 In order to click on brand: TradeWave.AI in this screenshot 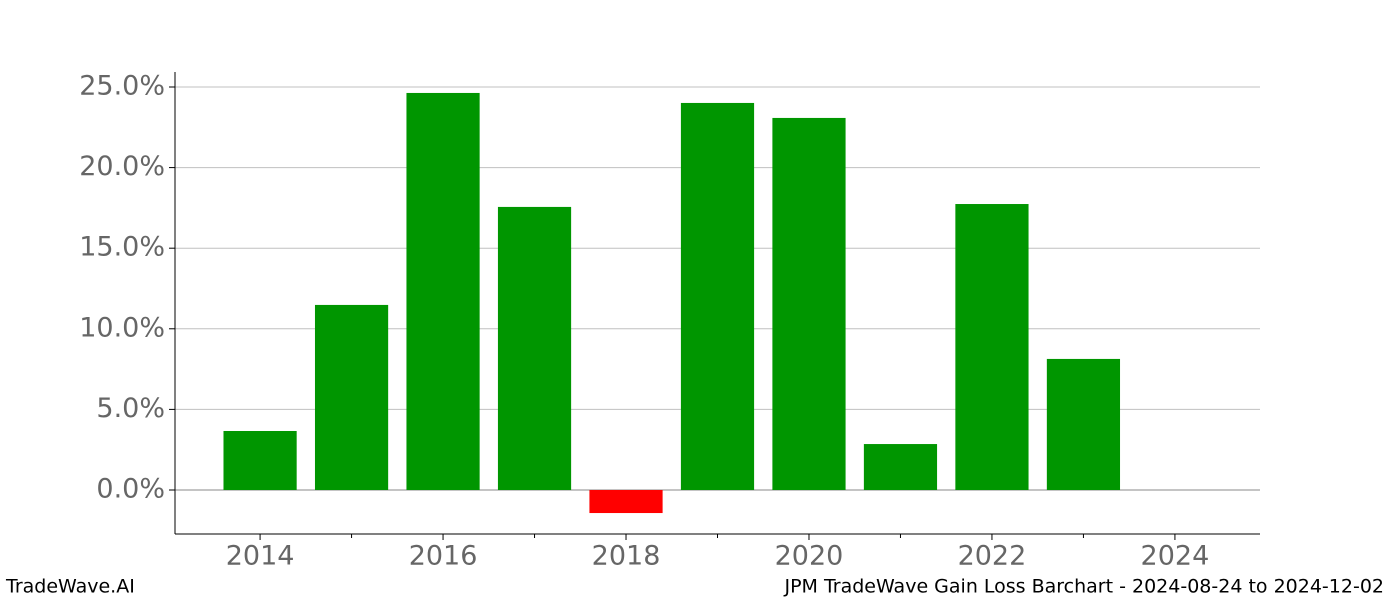, I will do `click(70, 587)`.